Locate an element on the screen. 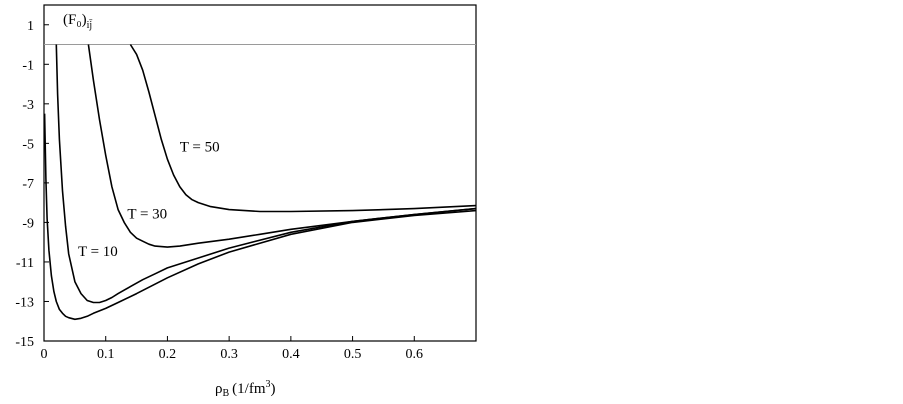 Image resolution: width=903 pixels, height=404 pixels. x-tick-label: 0.5 is located at coordinates (353, 354).